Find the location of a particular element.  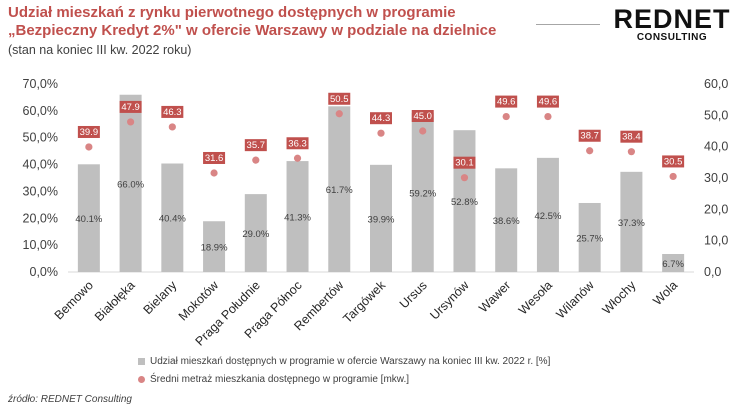

y-left-tick-label: 10,0% is located at coordinates (40, 245).